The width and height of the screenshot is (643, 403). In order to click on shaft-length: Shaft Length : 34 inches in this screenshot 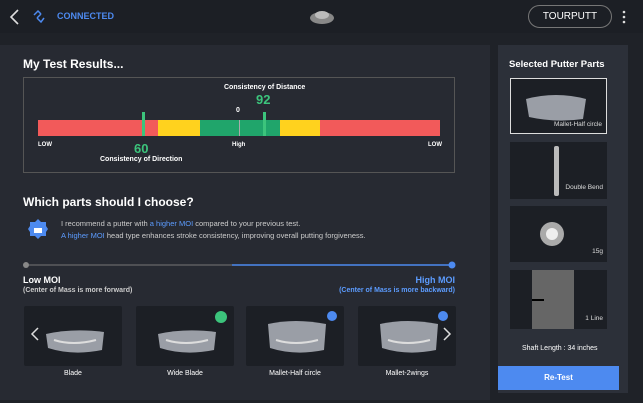, I will do `click(560, 348)`.